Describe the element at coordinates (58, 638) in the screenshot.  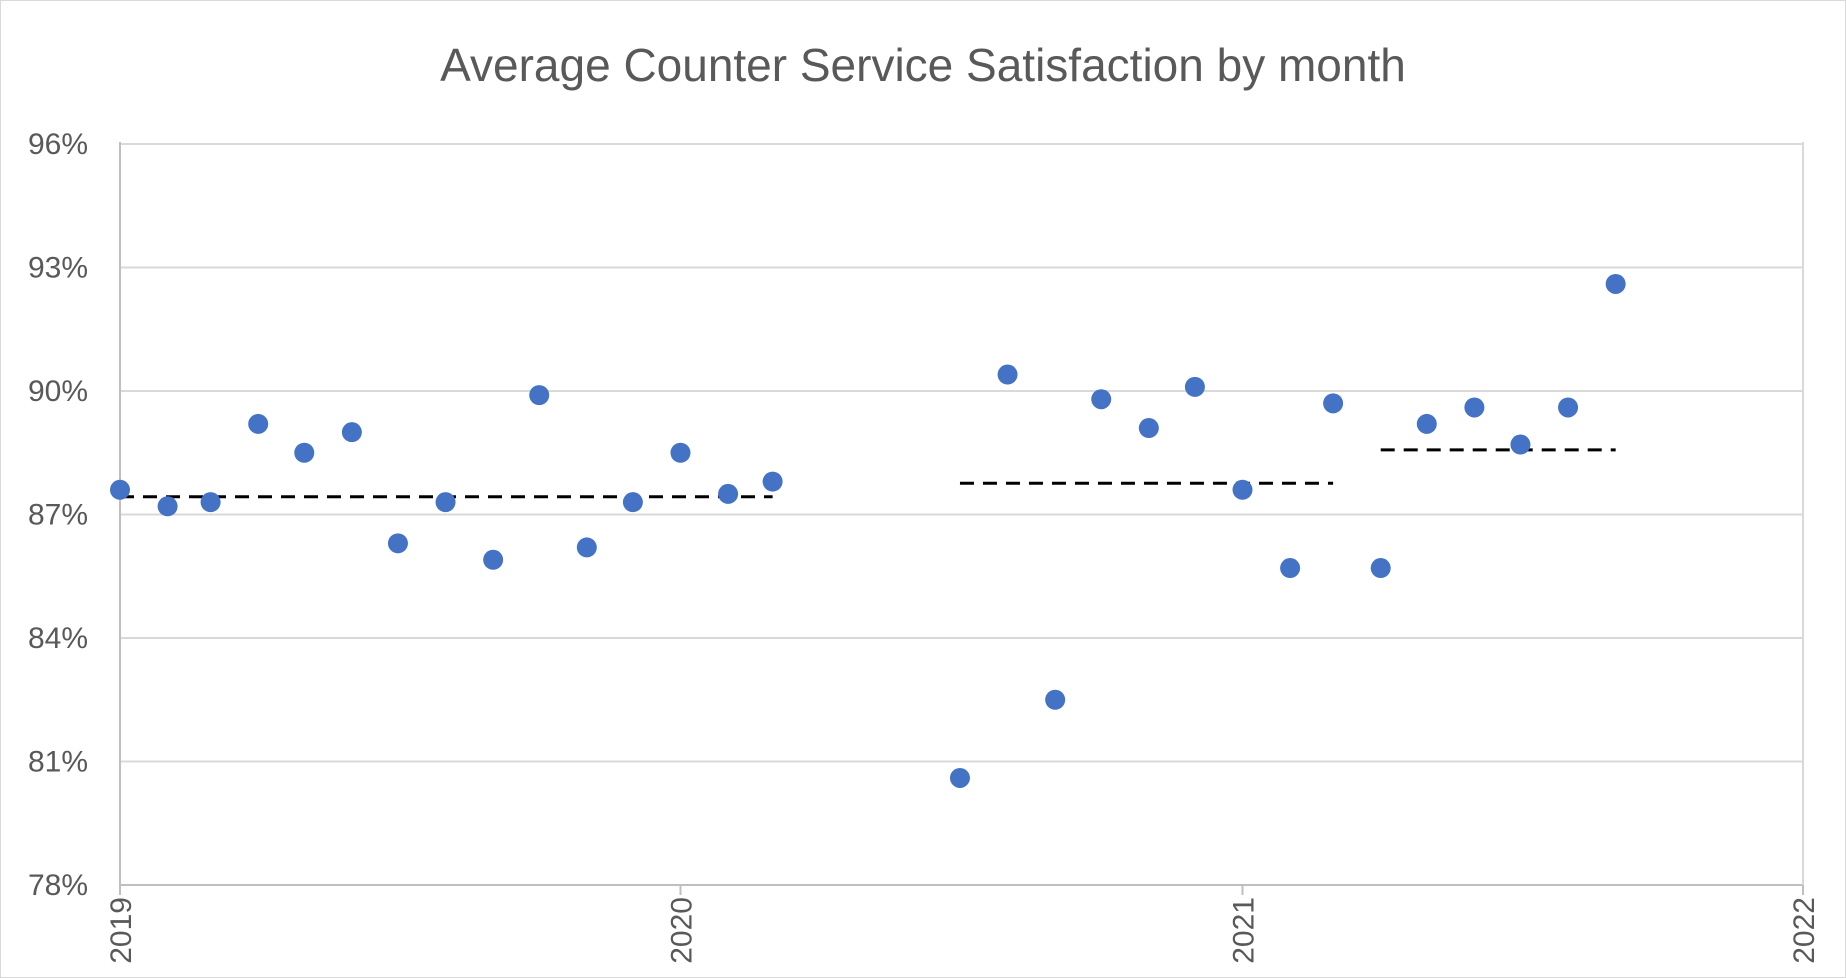
I see `y-tick-label: 84%` at that location.